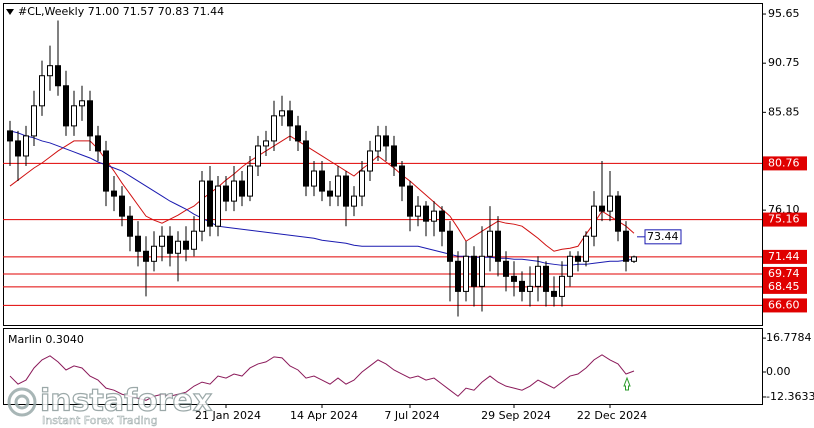 The image size is (814, 428). What do you see at coordinates (789, 337) in the screenshot?
I see `y-tick-label: 16.7784` at bounding box center [789, 337].